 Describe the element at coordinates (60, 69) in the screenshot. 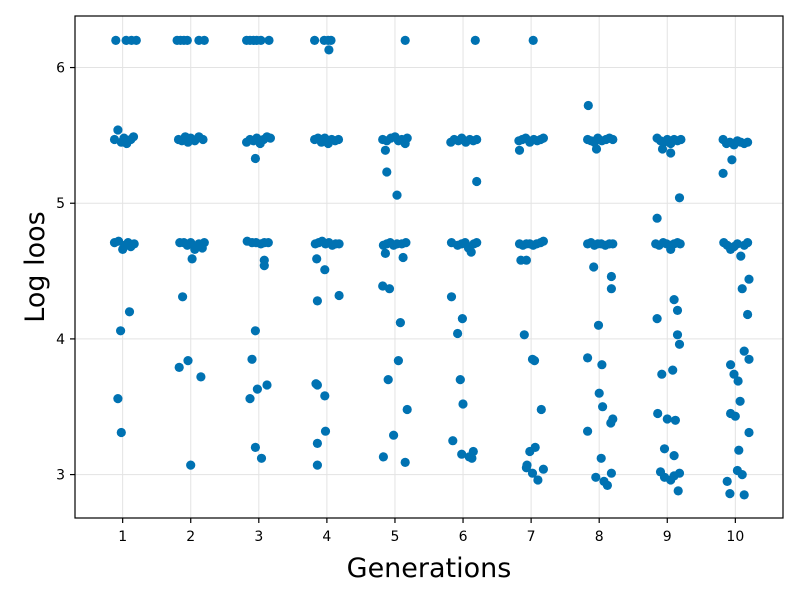

I see `y-tick-label: 6` at that location.